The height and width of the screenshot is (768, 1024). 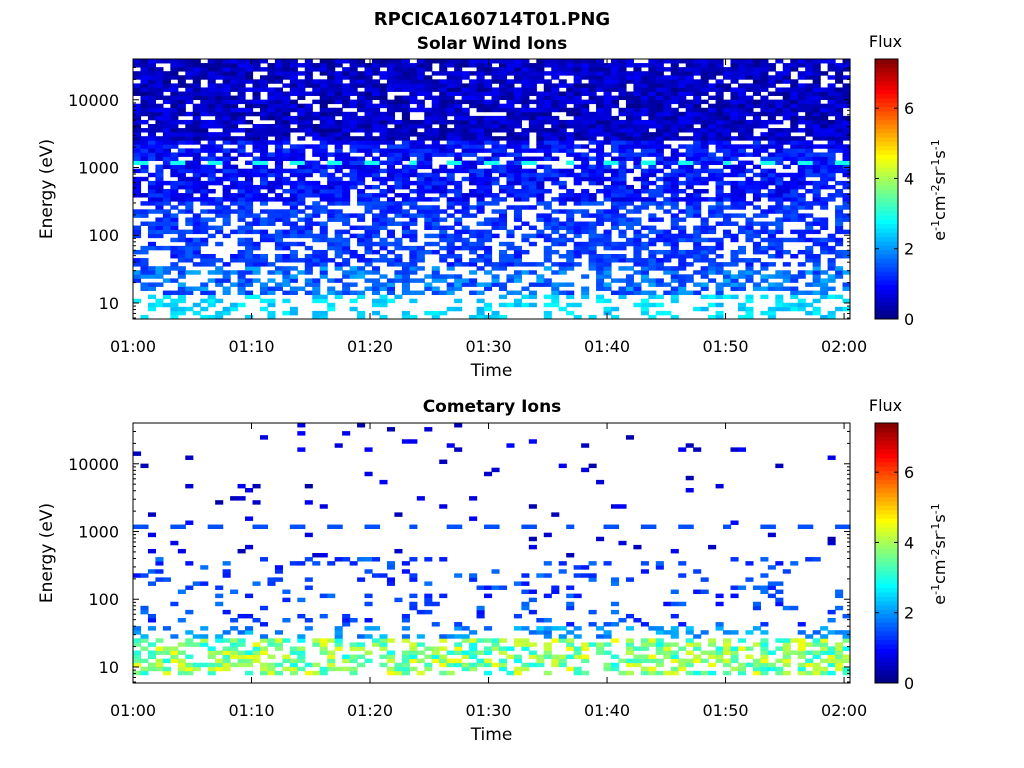 What do you see at coordinates (488, 346) in the screenshot?
I see `x-tick-label: 01:30` at bounding box center [488, 346].